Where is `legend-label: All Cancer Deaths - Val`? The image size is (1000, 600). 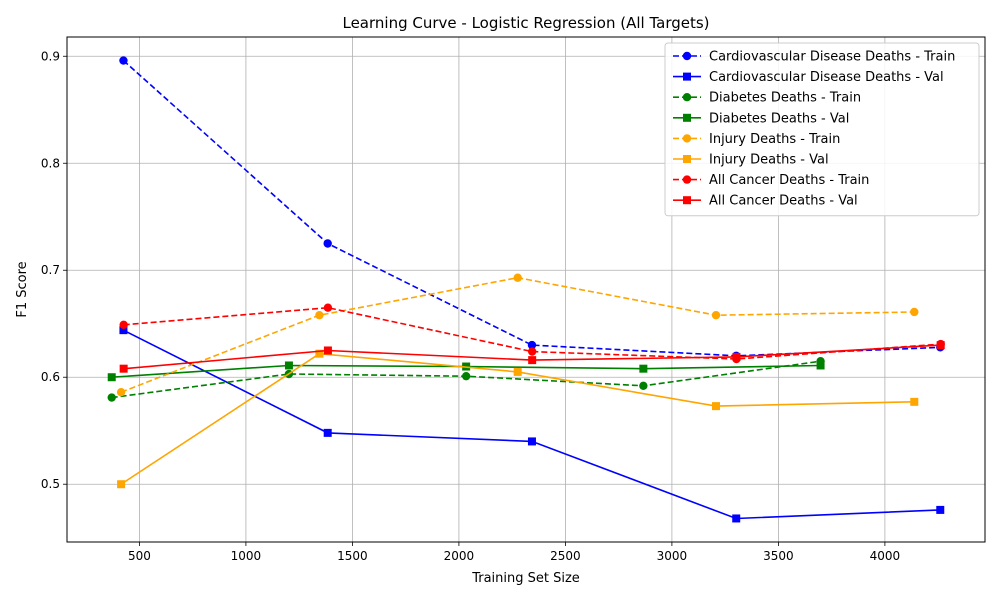 legend-label: All Cancer Deaths - Val is located at coordinates (783, 201).